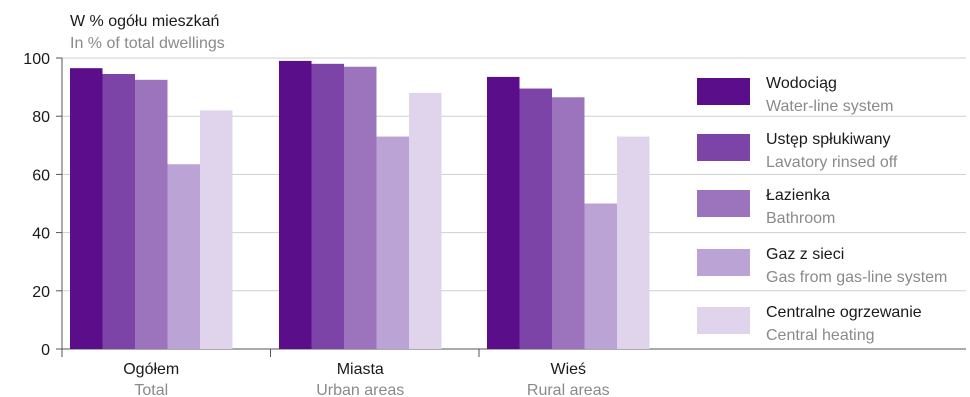 This screenshot has width=970, height=397. I want to click on legend-label: Wodociąg, so click(801, 83).